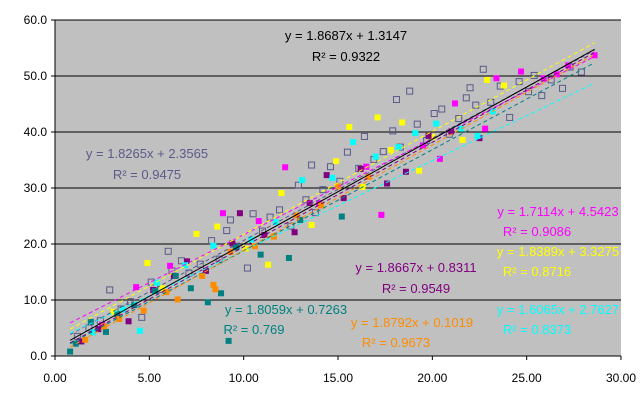  I want to click on y-tick-label: 30.0, so click(36, 188).